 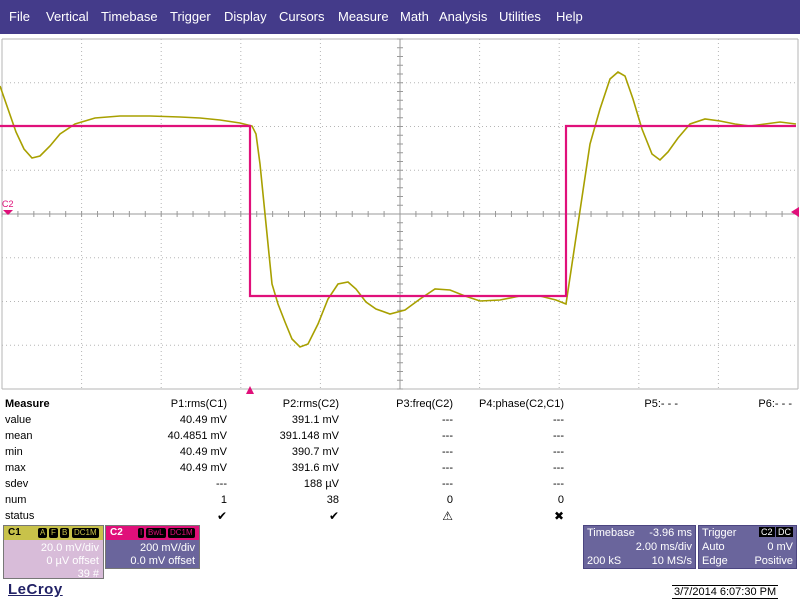 What do you see at coordinates (181, 533) in the screenshot?
I see `c2-tag-coupling: DC1M` at bounding box center [181, 533].